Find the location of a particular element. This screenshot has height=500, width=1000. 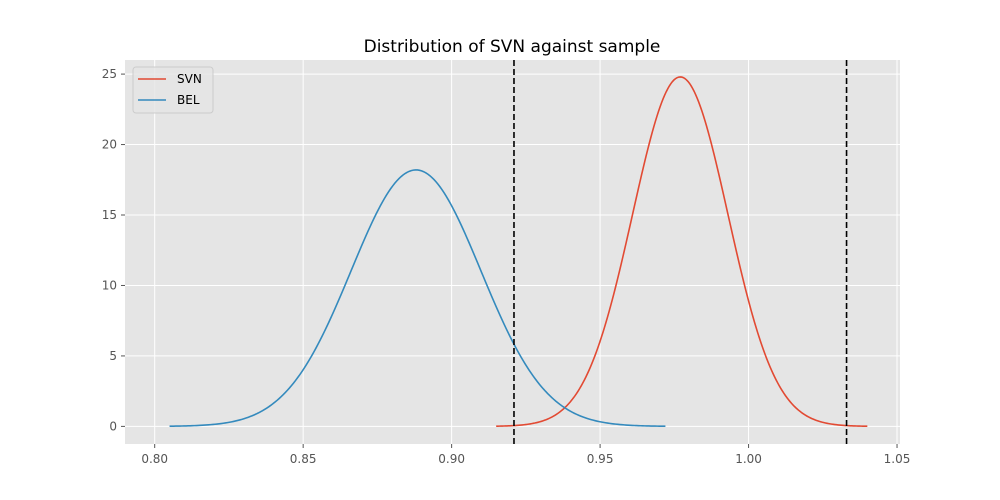

y-tick-label: 20 is located at coordinates (109, 145).